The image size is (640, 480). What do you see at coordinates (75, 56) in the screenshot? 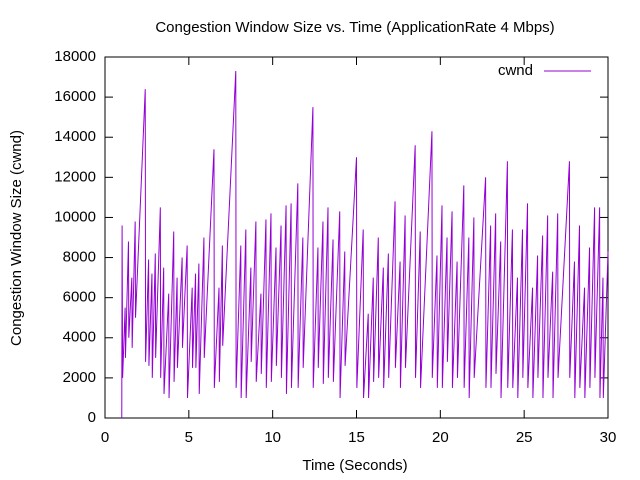
I see `y-tick-label: 18000` at bounding box center [75, 56].